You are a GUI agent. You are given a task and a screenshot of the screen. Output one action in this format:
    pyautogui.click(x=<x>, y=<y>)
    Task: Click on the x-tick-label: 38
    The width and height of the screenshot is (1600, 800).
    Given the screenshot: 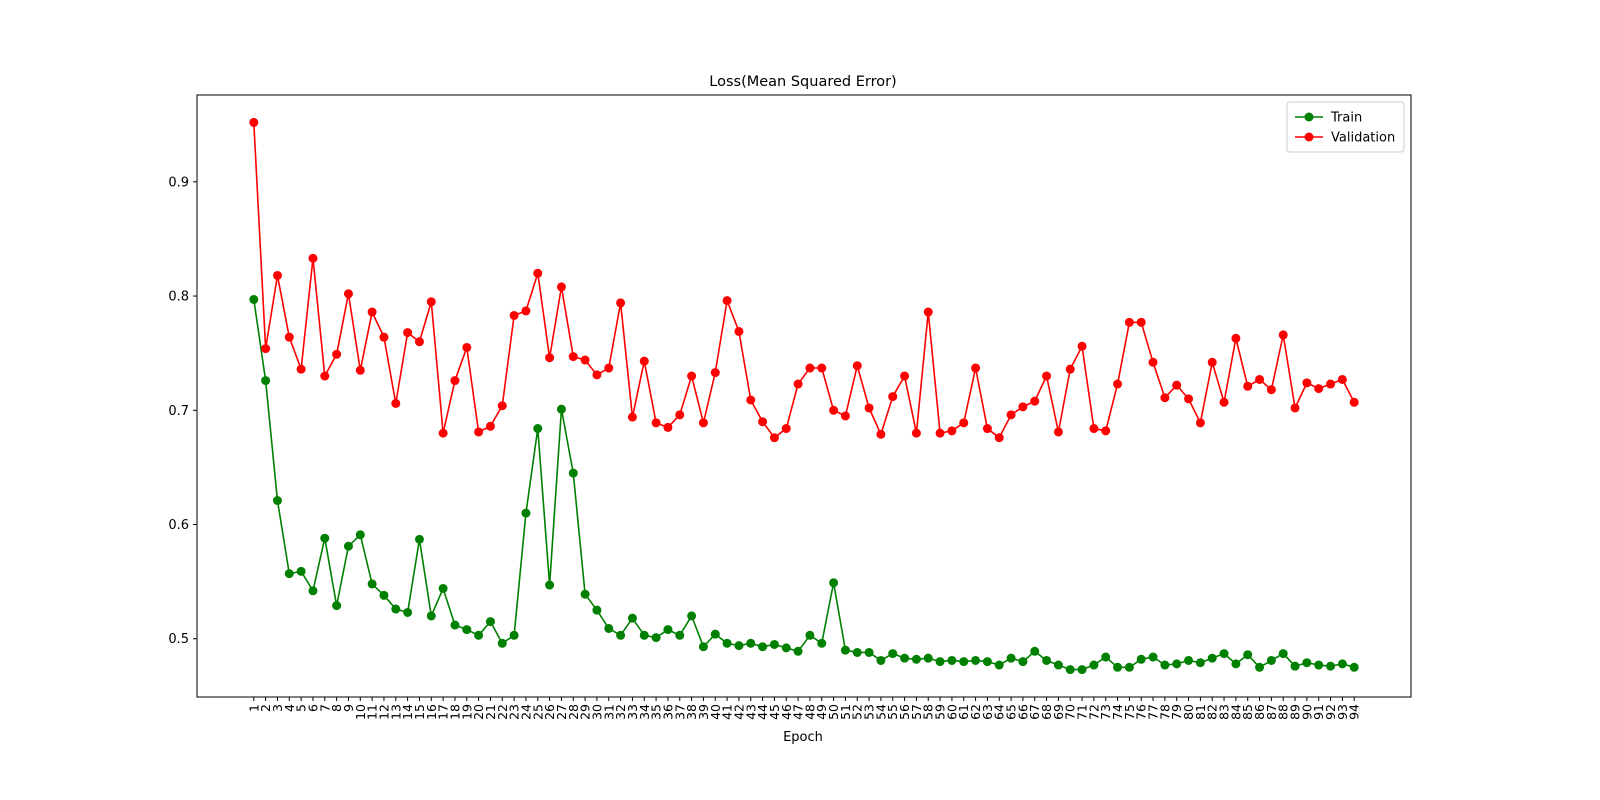 What is the action you would take?
    pyautogui.click(x=691, y=712)
    